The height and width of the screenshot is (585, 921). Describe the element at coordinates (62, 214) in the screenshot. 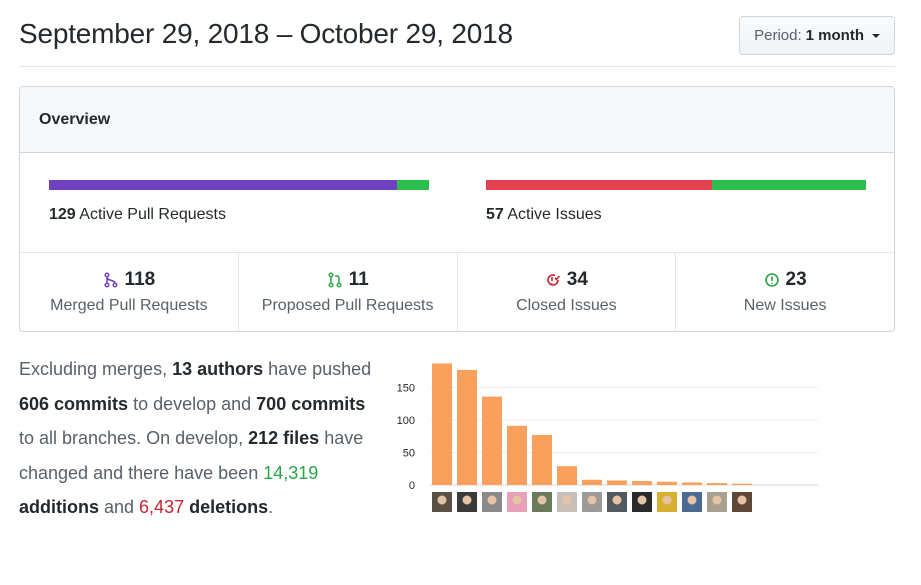

I see `active-pr-count: 129` at that location.